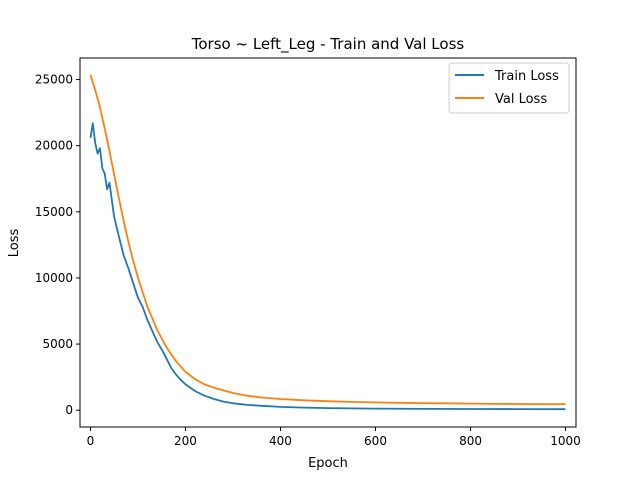 Image resolution: width=640 pixels, height=480 pixels. I want to click on y-tick-label: 25000, so click(54, 80).